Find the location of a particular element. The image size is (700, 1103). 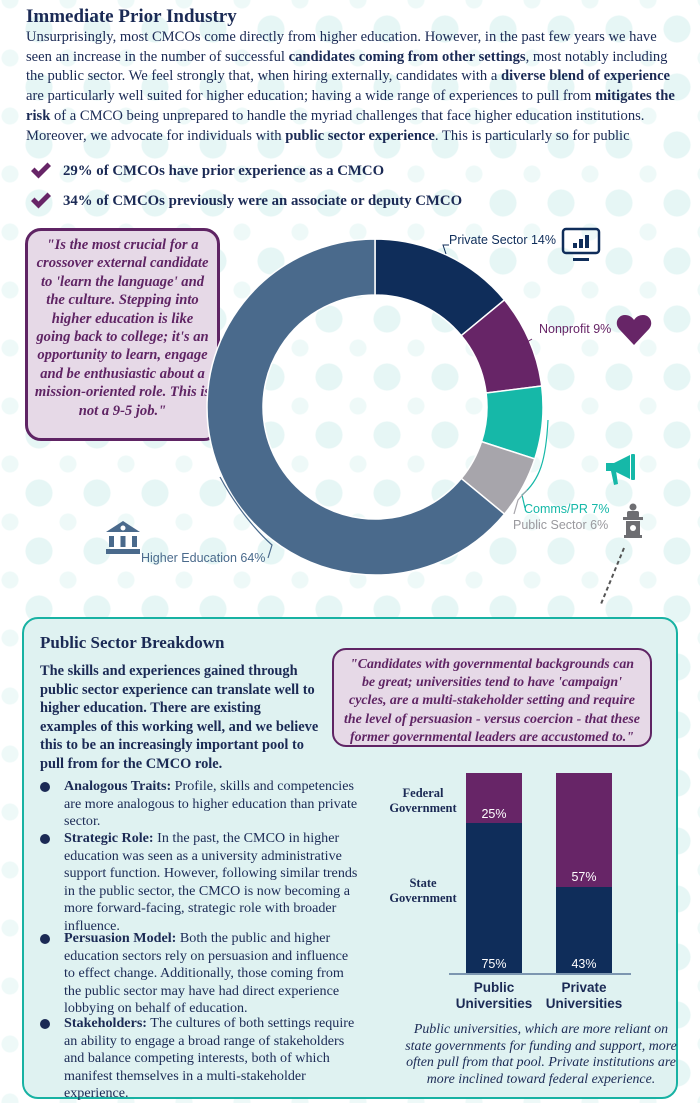

x-axis-line is located at coordinates (540, 974).